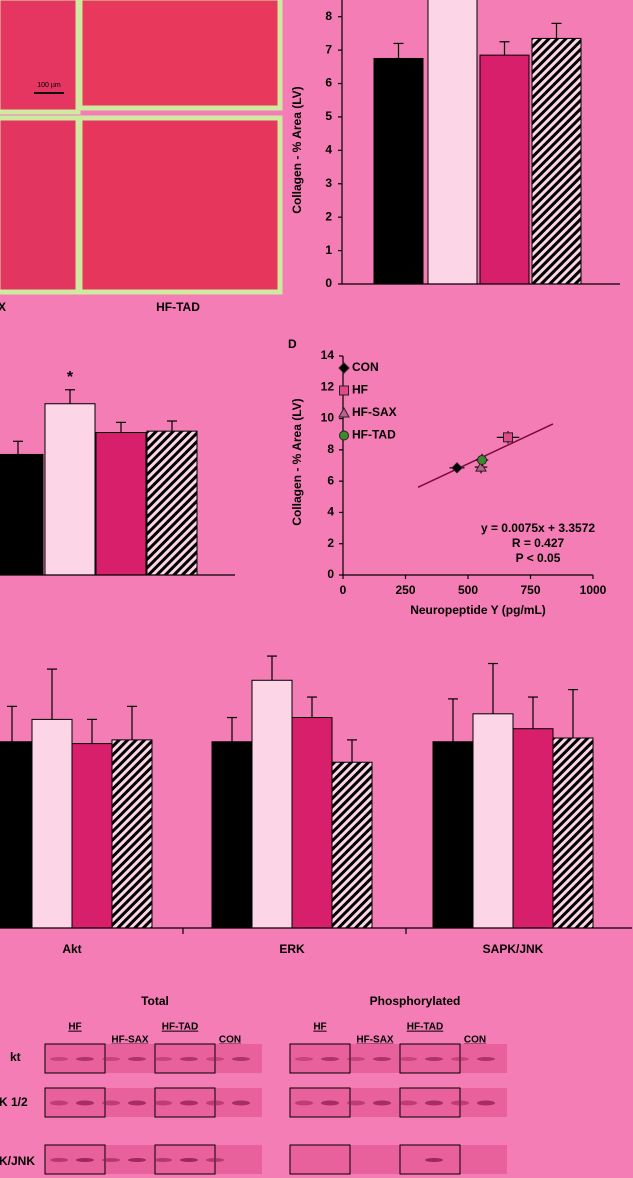  I want to click on legend-label: CON, so click(365, 367).